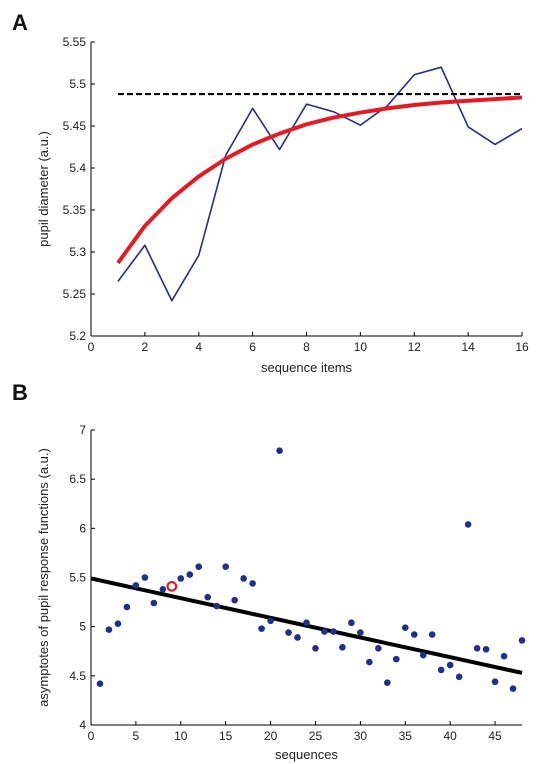  I want to click on panel-a-x-axis-label: sequence items, so click(307, 367).